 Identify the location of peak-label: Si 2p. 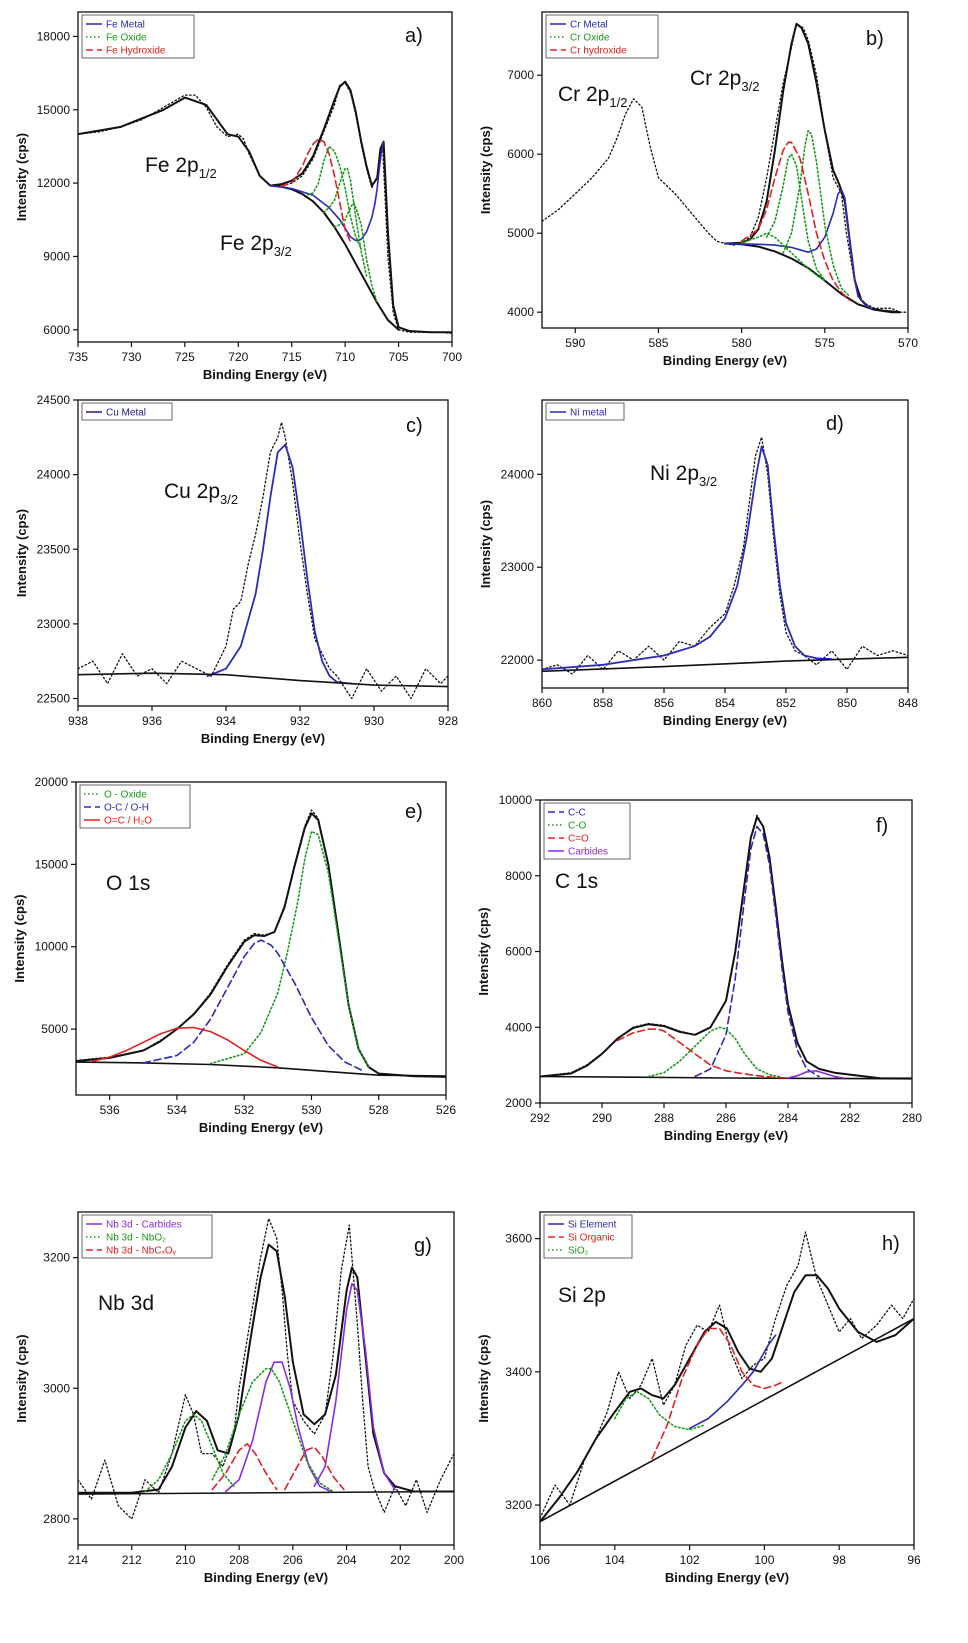
(582, 1295).